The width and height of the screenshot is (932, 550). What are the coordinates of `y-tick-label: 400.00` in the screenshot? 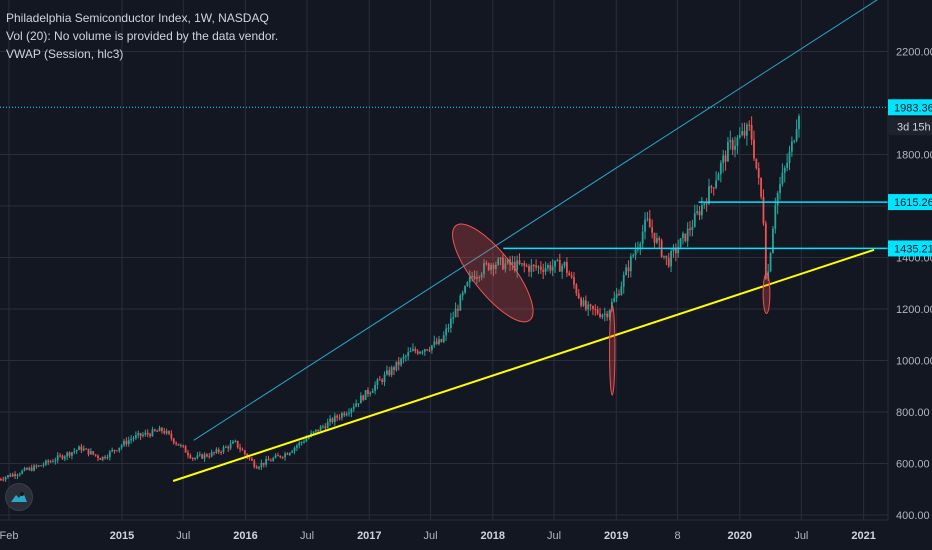 It's located at (913, 516).